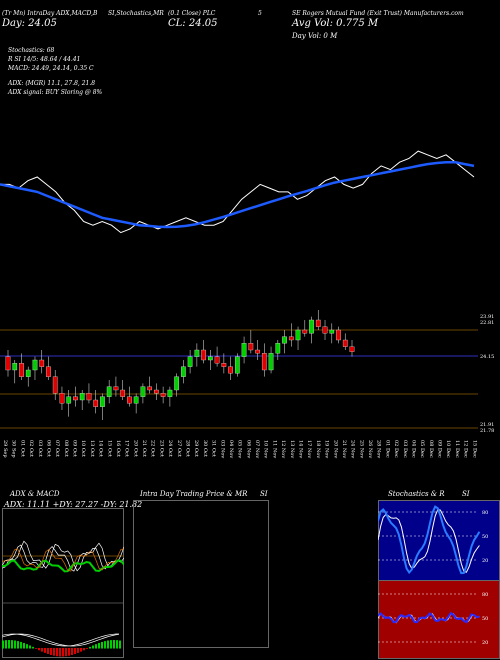 Image resolution: width=500 pixels, height=660 pixels. I want to click on date-tick-label: 10 Nov, so click(266, 449).